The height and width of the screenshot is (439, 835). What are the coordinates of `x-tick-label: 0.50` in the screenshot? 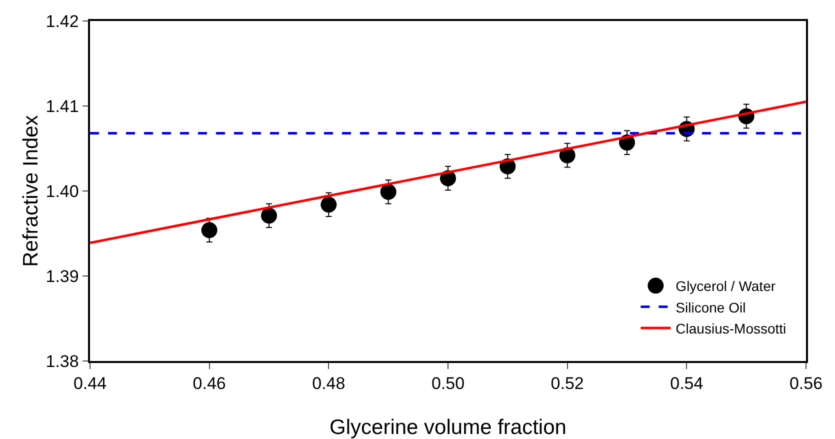 It's located at (448, 384).